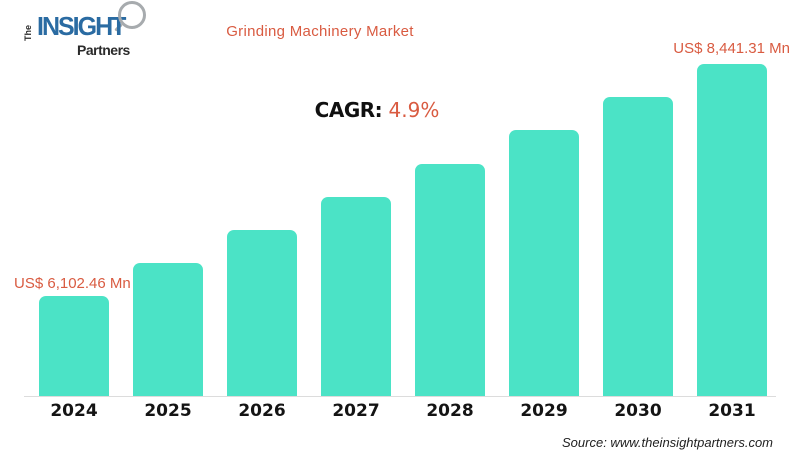  I want to click on bar-2030, so click(638, 246).